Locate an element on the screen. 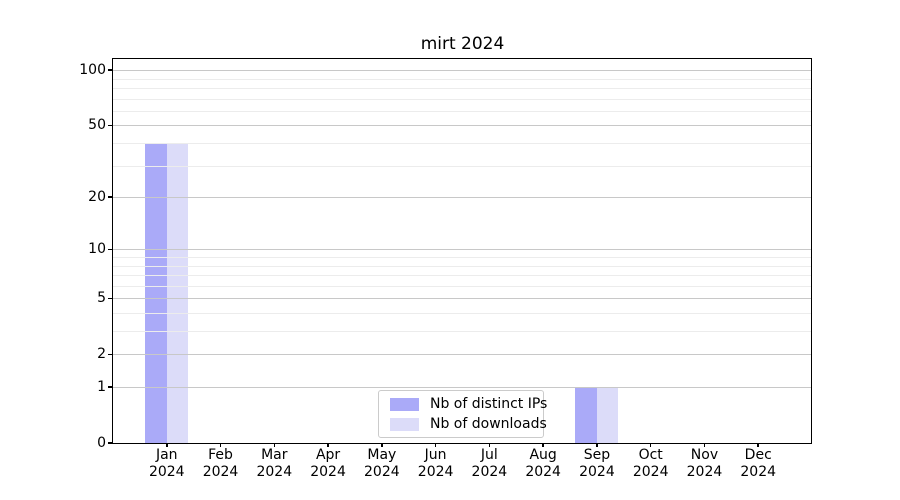 Image resolution: width=900 pixels, height=500 pixels. y-tick-label-2: 2 is located at coordinates (101, 354).